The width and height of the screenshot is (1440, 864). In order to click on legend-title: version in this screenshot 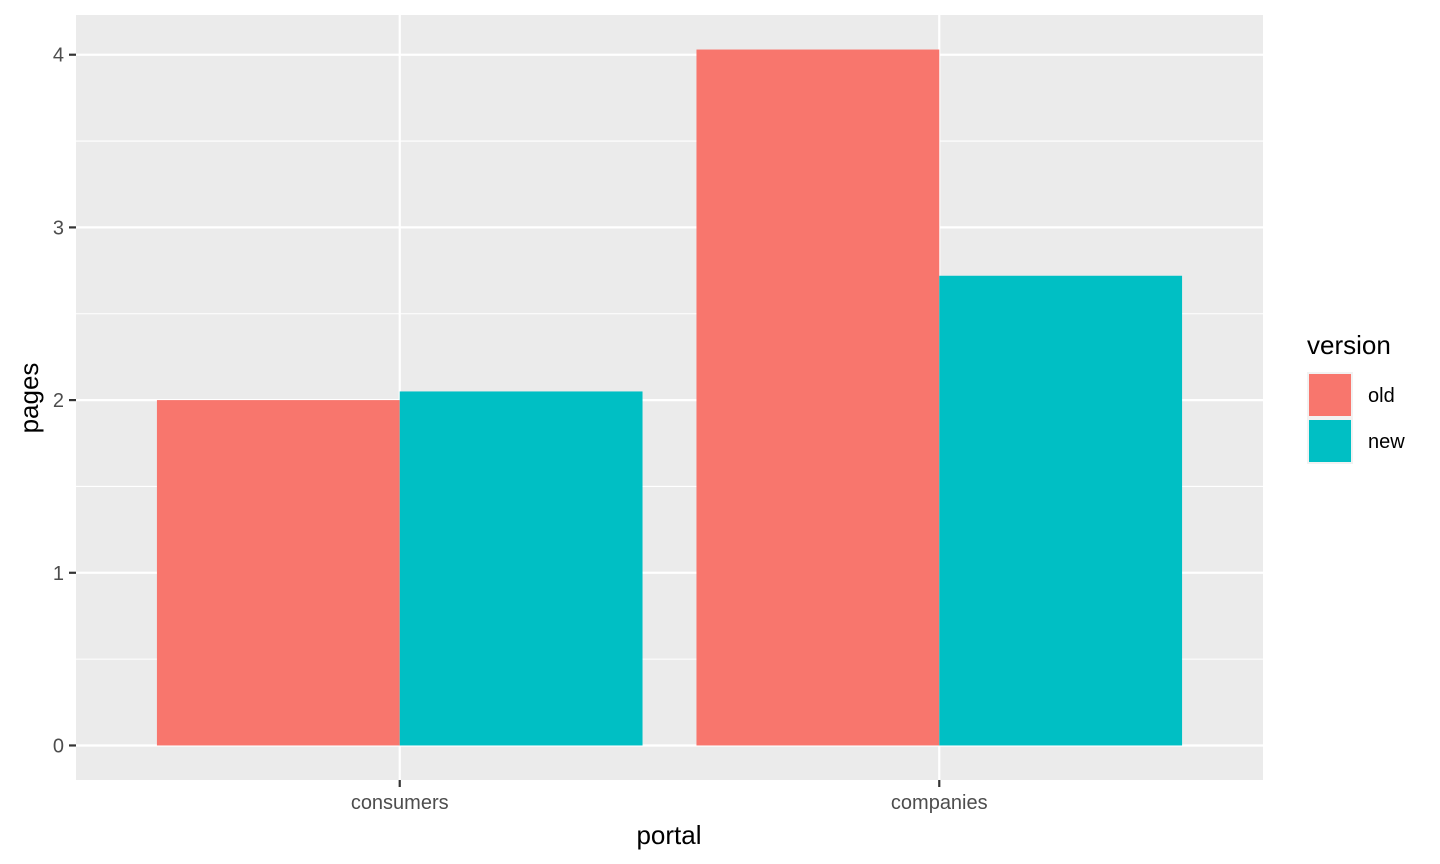, I will do `click(1349, 345)`.